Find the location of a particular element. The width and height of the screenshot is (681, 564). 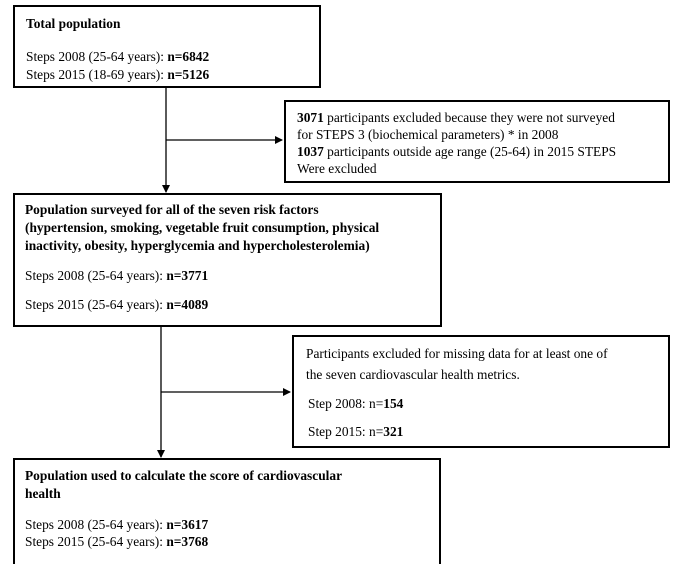

steps-2008-line: Steps 2008 (25-64 years): n=3617 is located at coordinates (117, 524).